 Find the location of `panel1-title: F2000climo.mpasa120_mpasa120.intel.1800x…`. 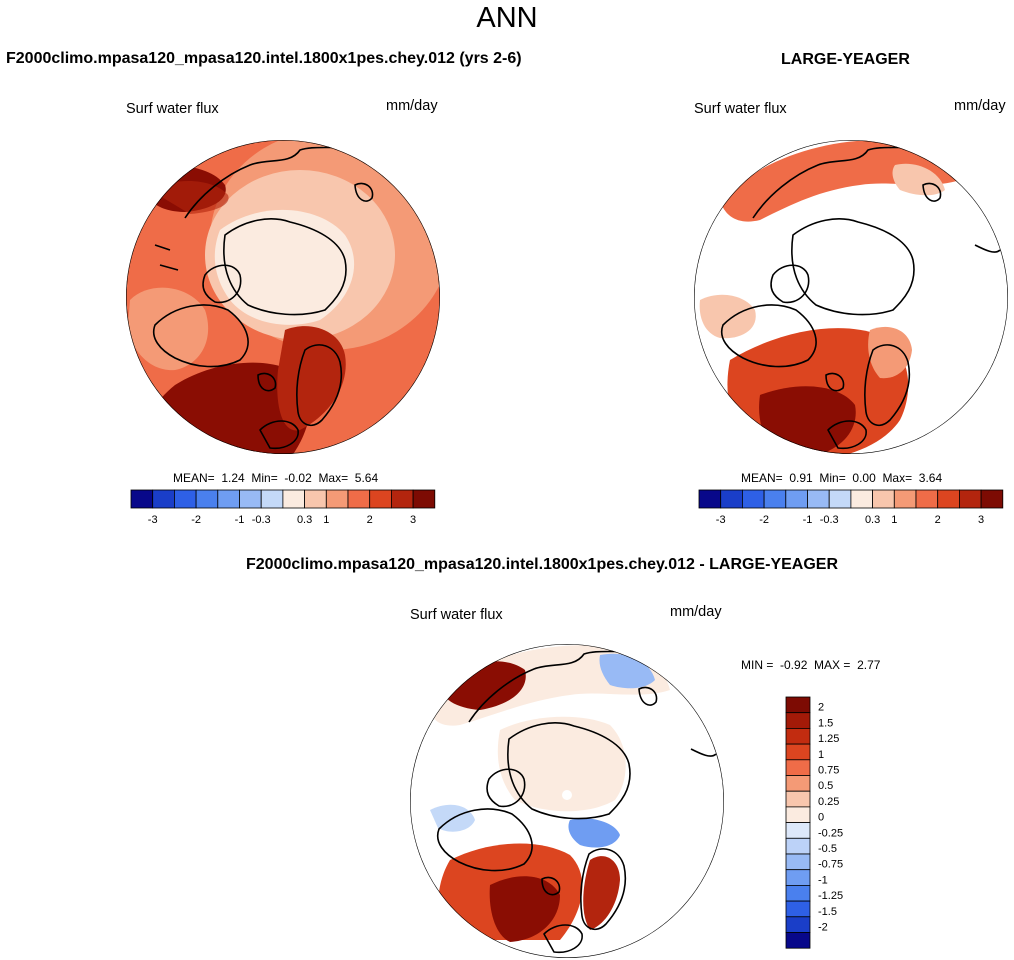

panel1-title: F2000climo.mpasa120_mpasa120.intel.1800x… is located at coordinates (264, 58).